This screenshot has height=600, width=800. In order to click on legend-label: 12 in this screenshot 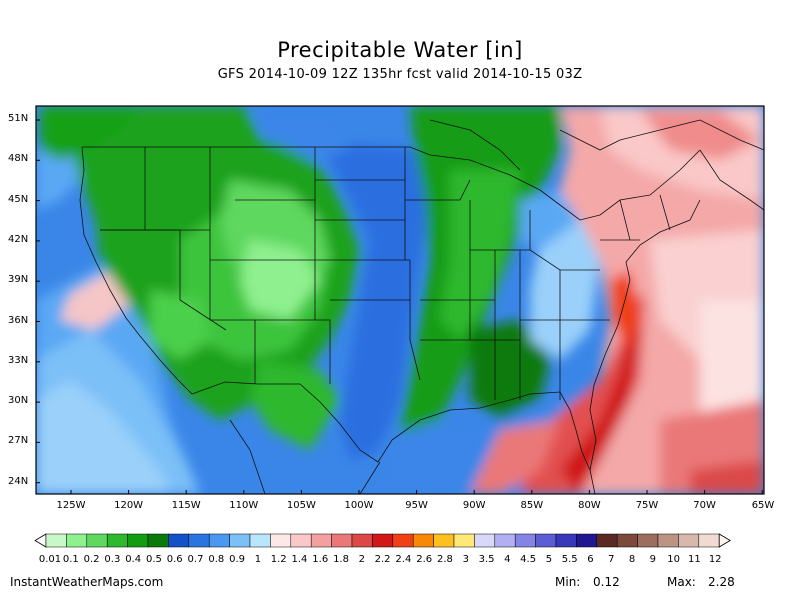, I will do `click(715, 559)`.